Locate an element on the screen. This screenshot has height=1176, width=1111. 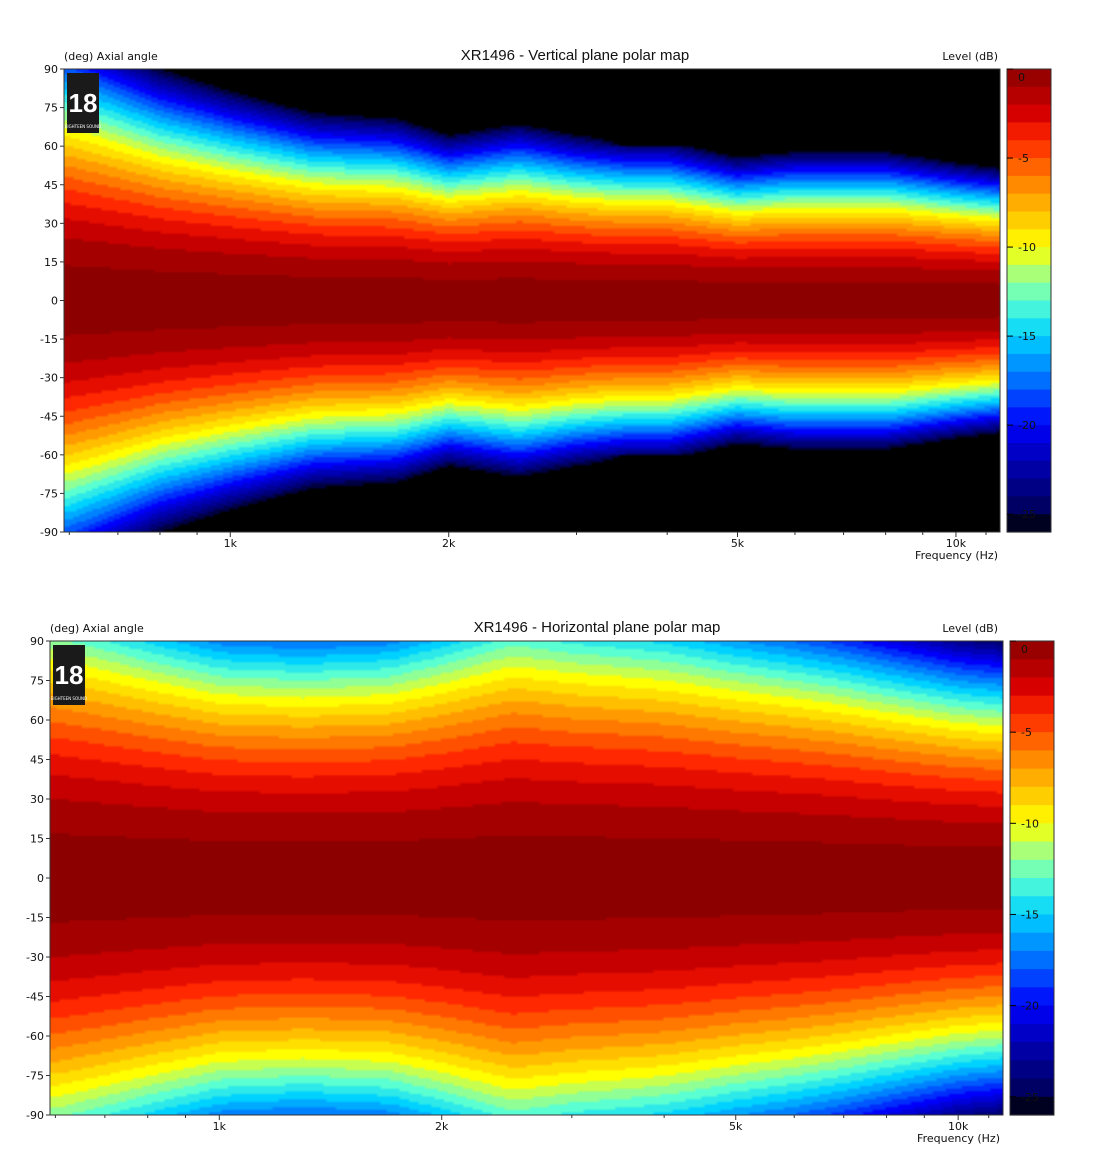
x-tick-label: 5k is located at coordinates (738, 543).